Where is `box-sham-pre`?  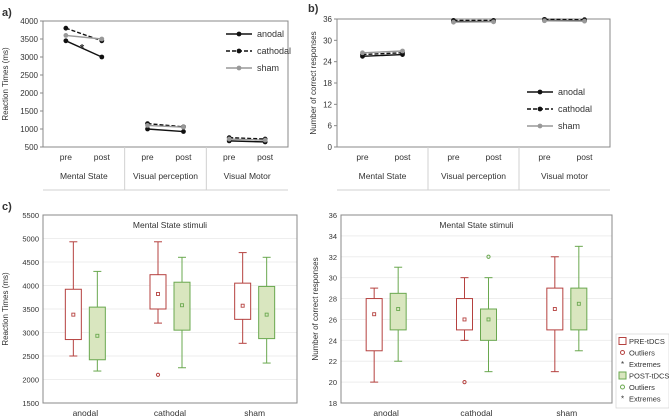 box-sham-pre is located at coordinates (243, 301).